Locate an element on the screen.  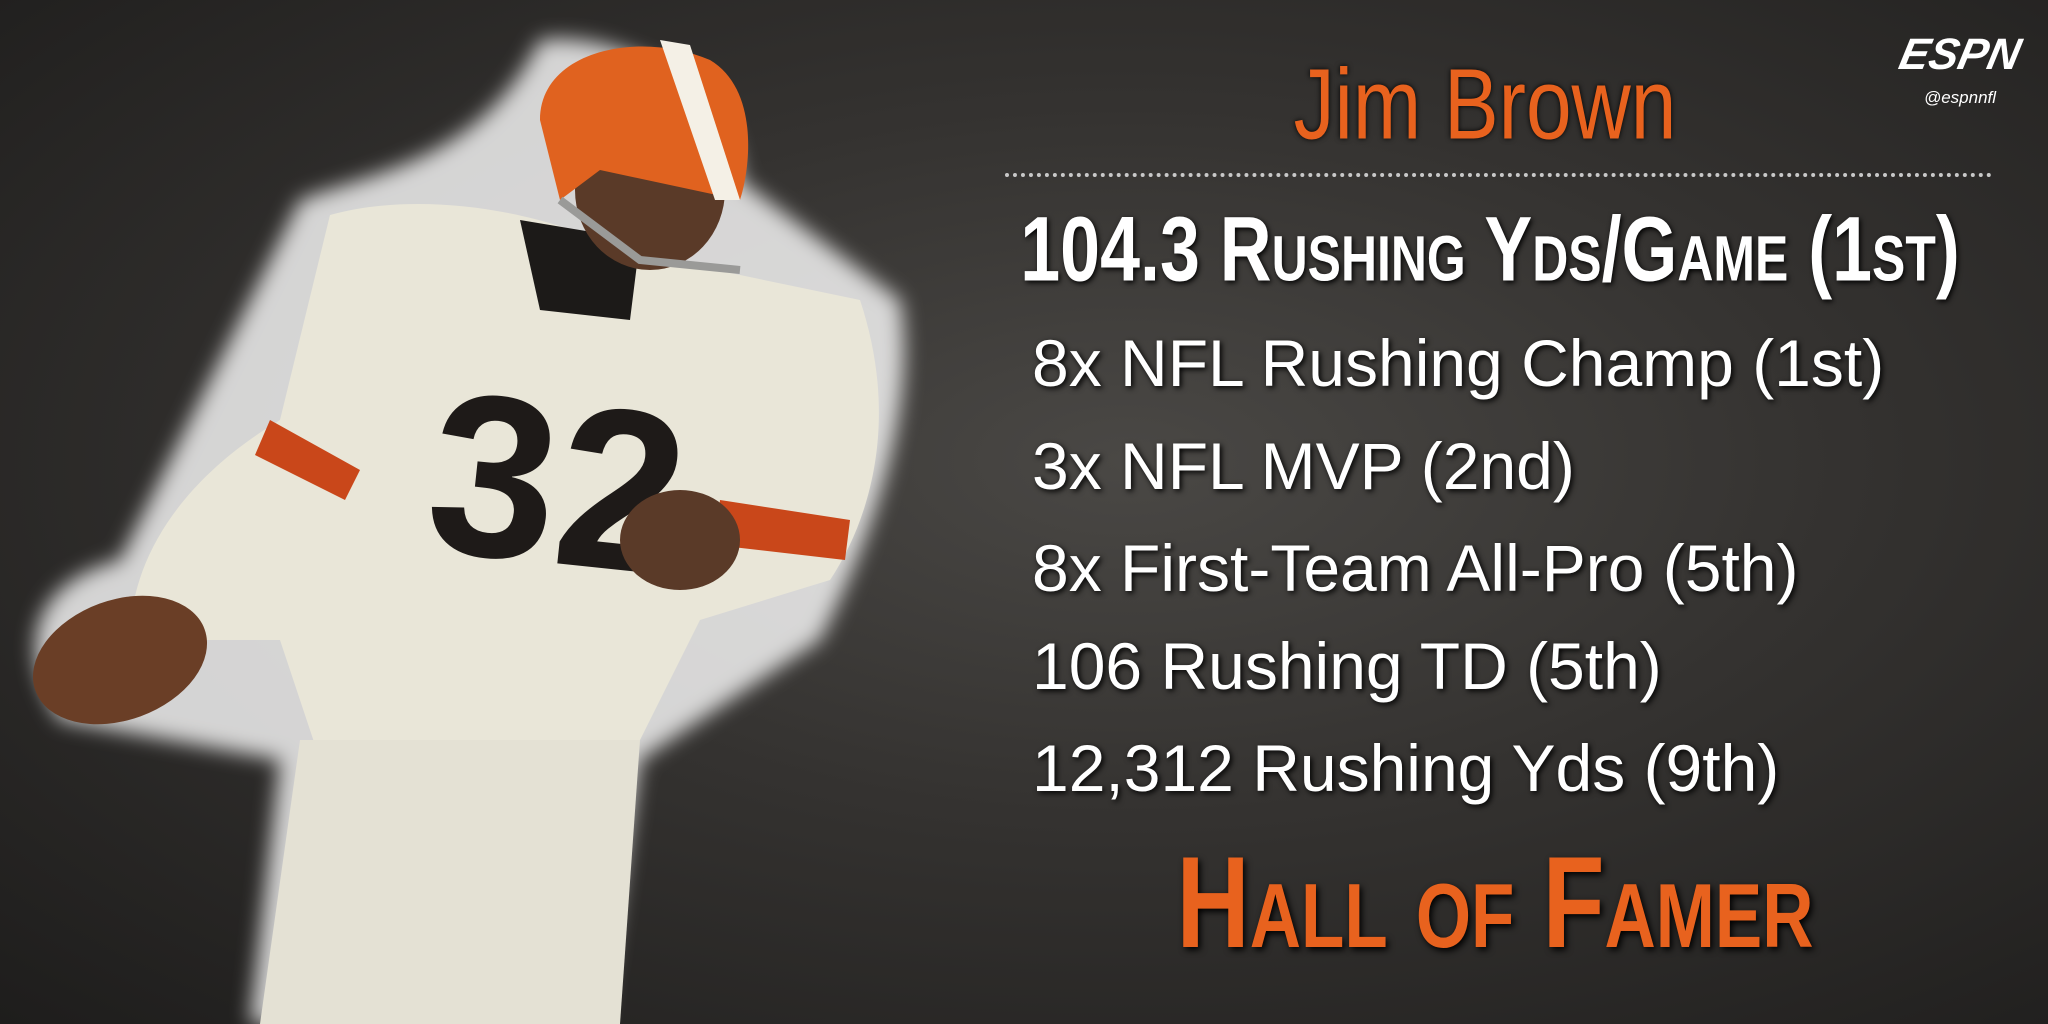
hand is located at coordinates (680, 540).